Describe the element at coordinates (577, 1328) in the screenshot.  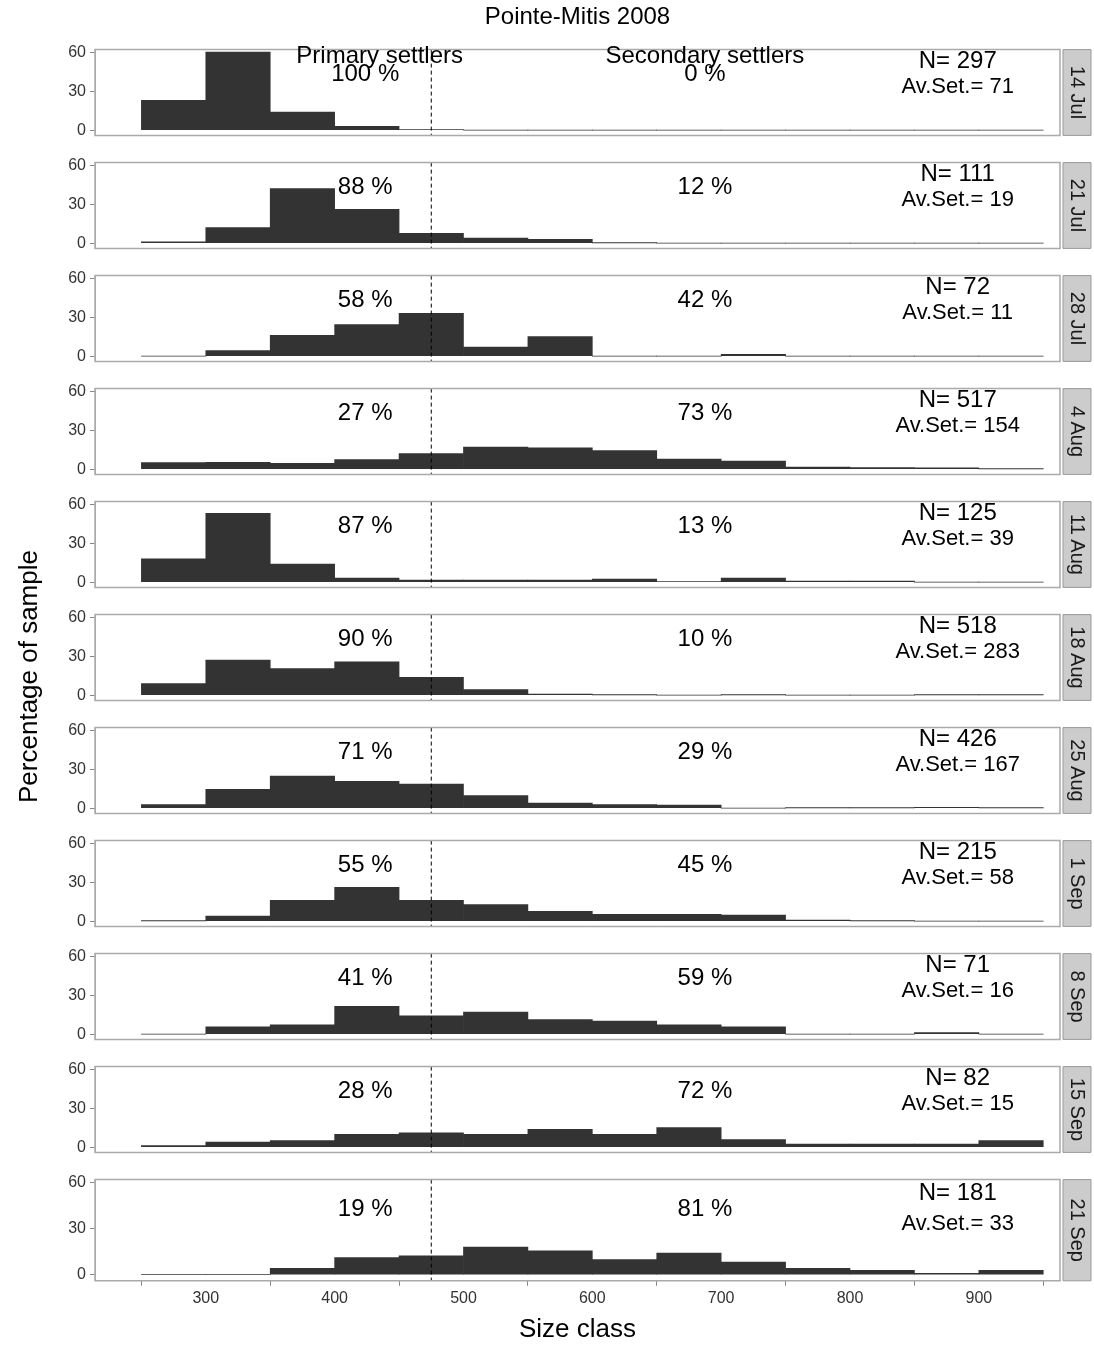
I see `x-axis-title: Size class` at that location.